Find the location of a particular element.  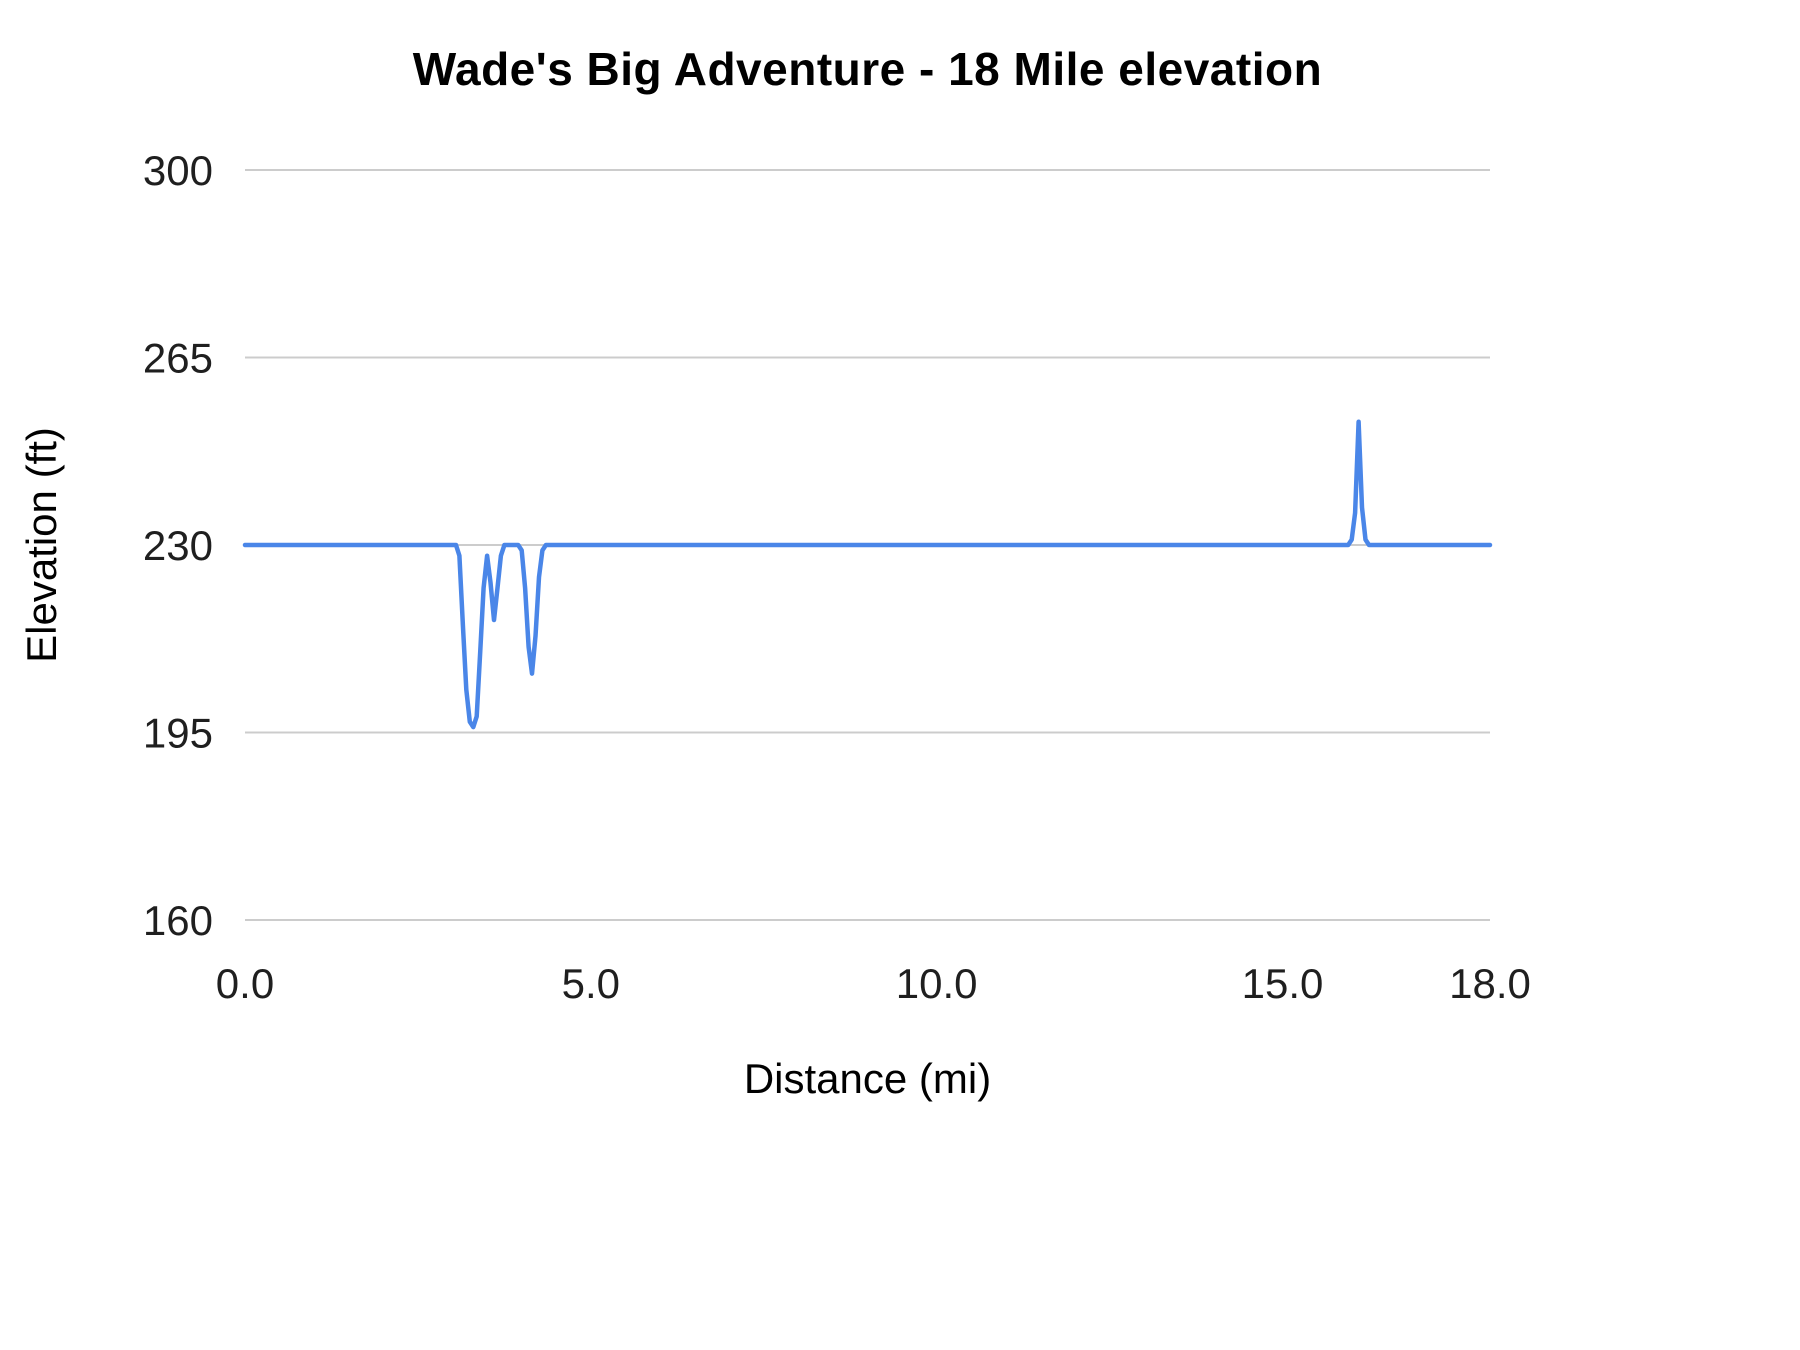

y-axis-tick-labels: 160 195 230 265 300 is located at coordinates (178, 545).